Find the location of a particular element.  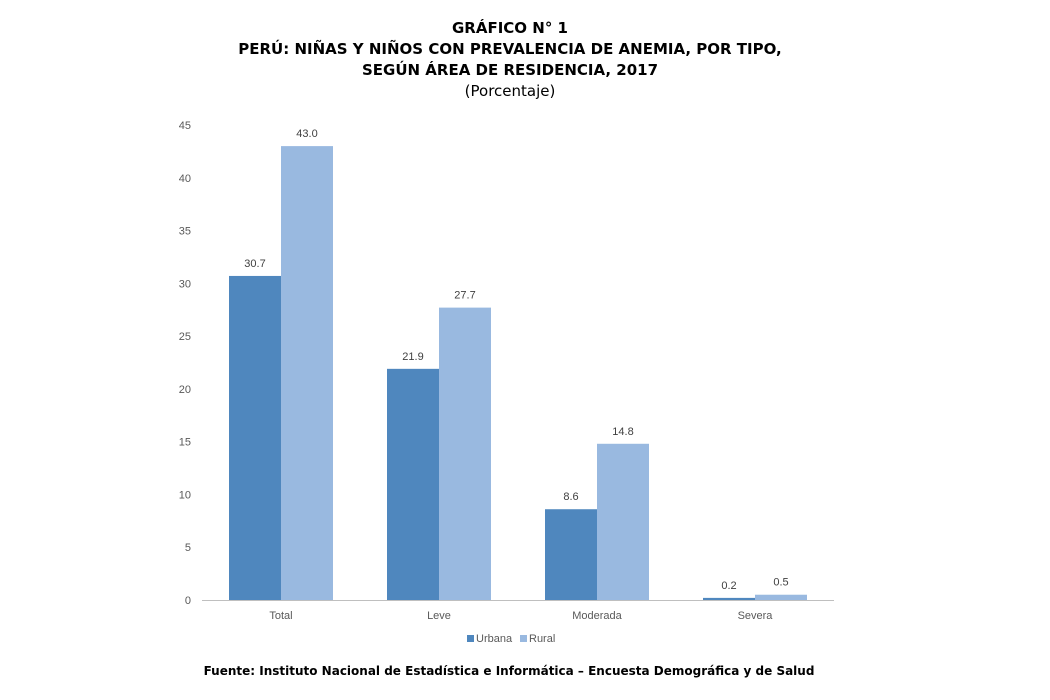

chart-subtitle: (Porcentaje) is located at coordinates (510, 91).